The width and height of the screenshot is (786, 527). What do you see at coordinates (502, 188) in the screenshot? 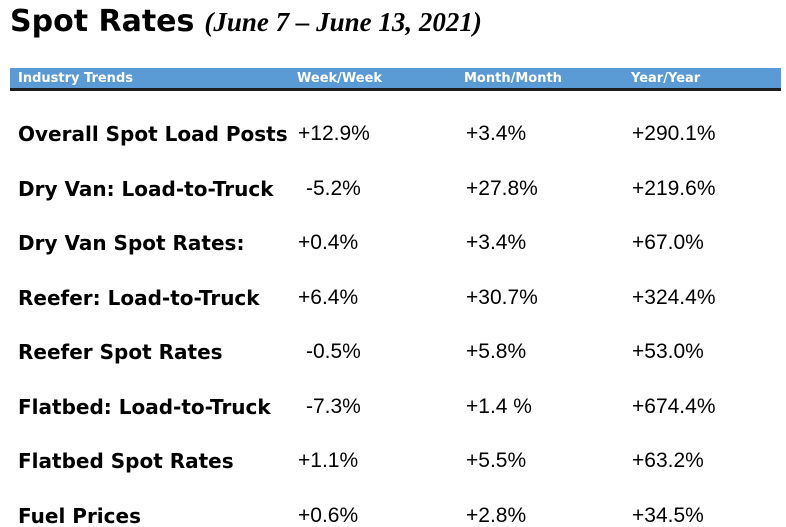
I see `month-value: +27.8%` at bounding box center [502, 188].